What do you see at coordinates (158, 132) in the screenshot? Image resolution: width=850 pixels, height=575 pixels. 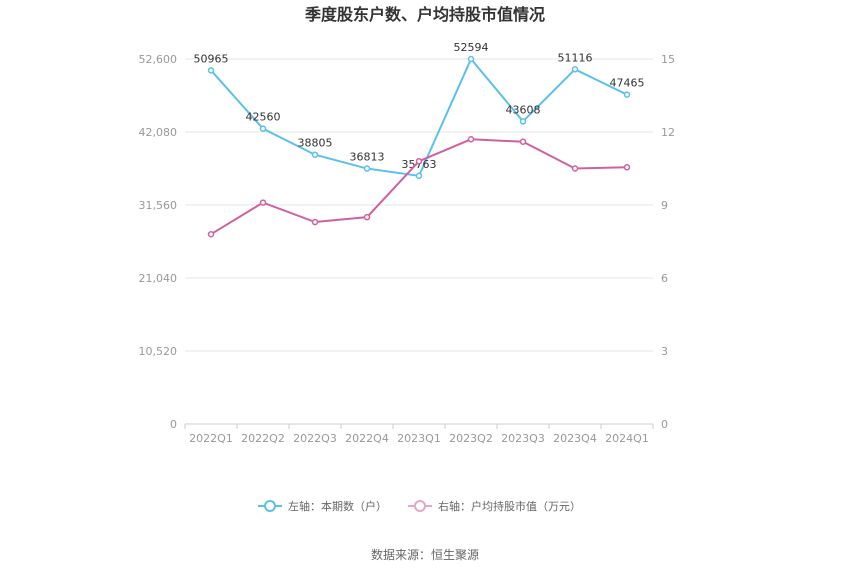 I see `left-tick-label: 42,080` at bounding box center [158, 132].